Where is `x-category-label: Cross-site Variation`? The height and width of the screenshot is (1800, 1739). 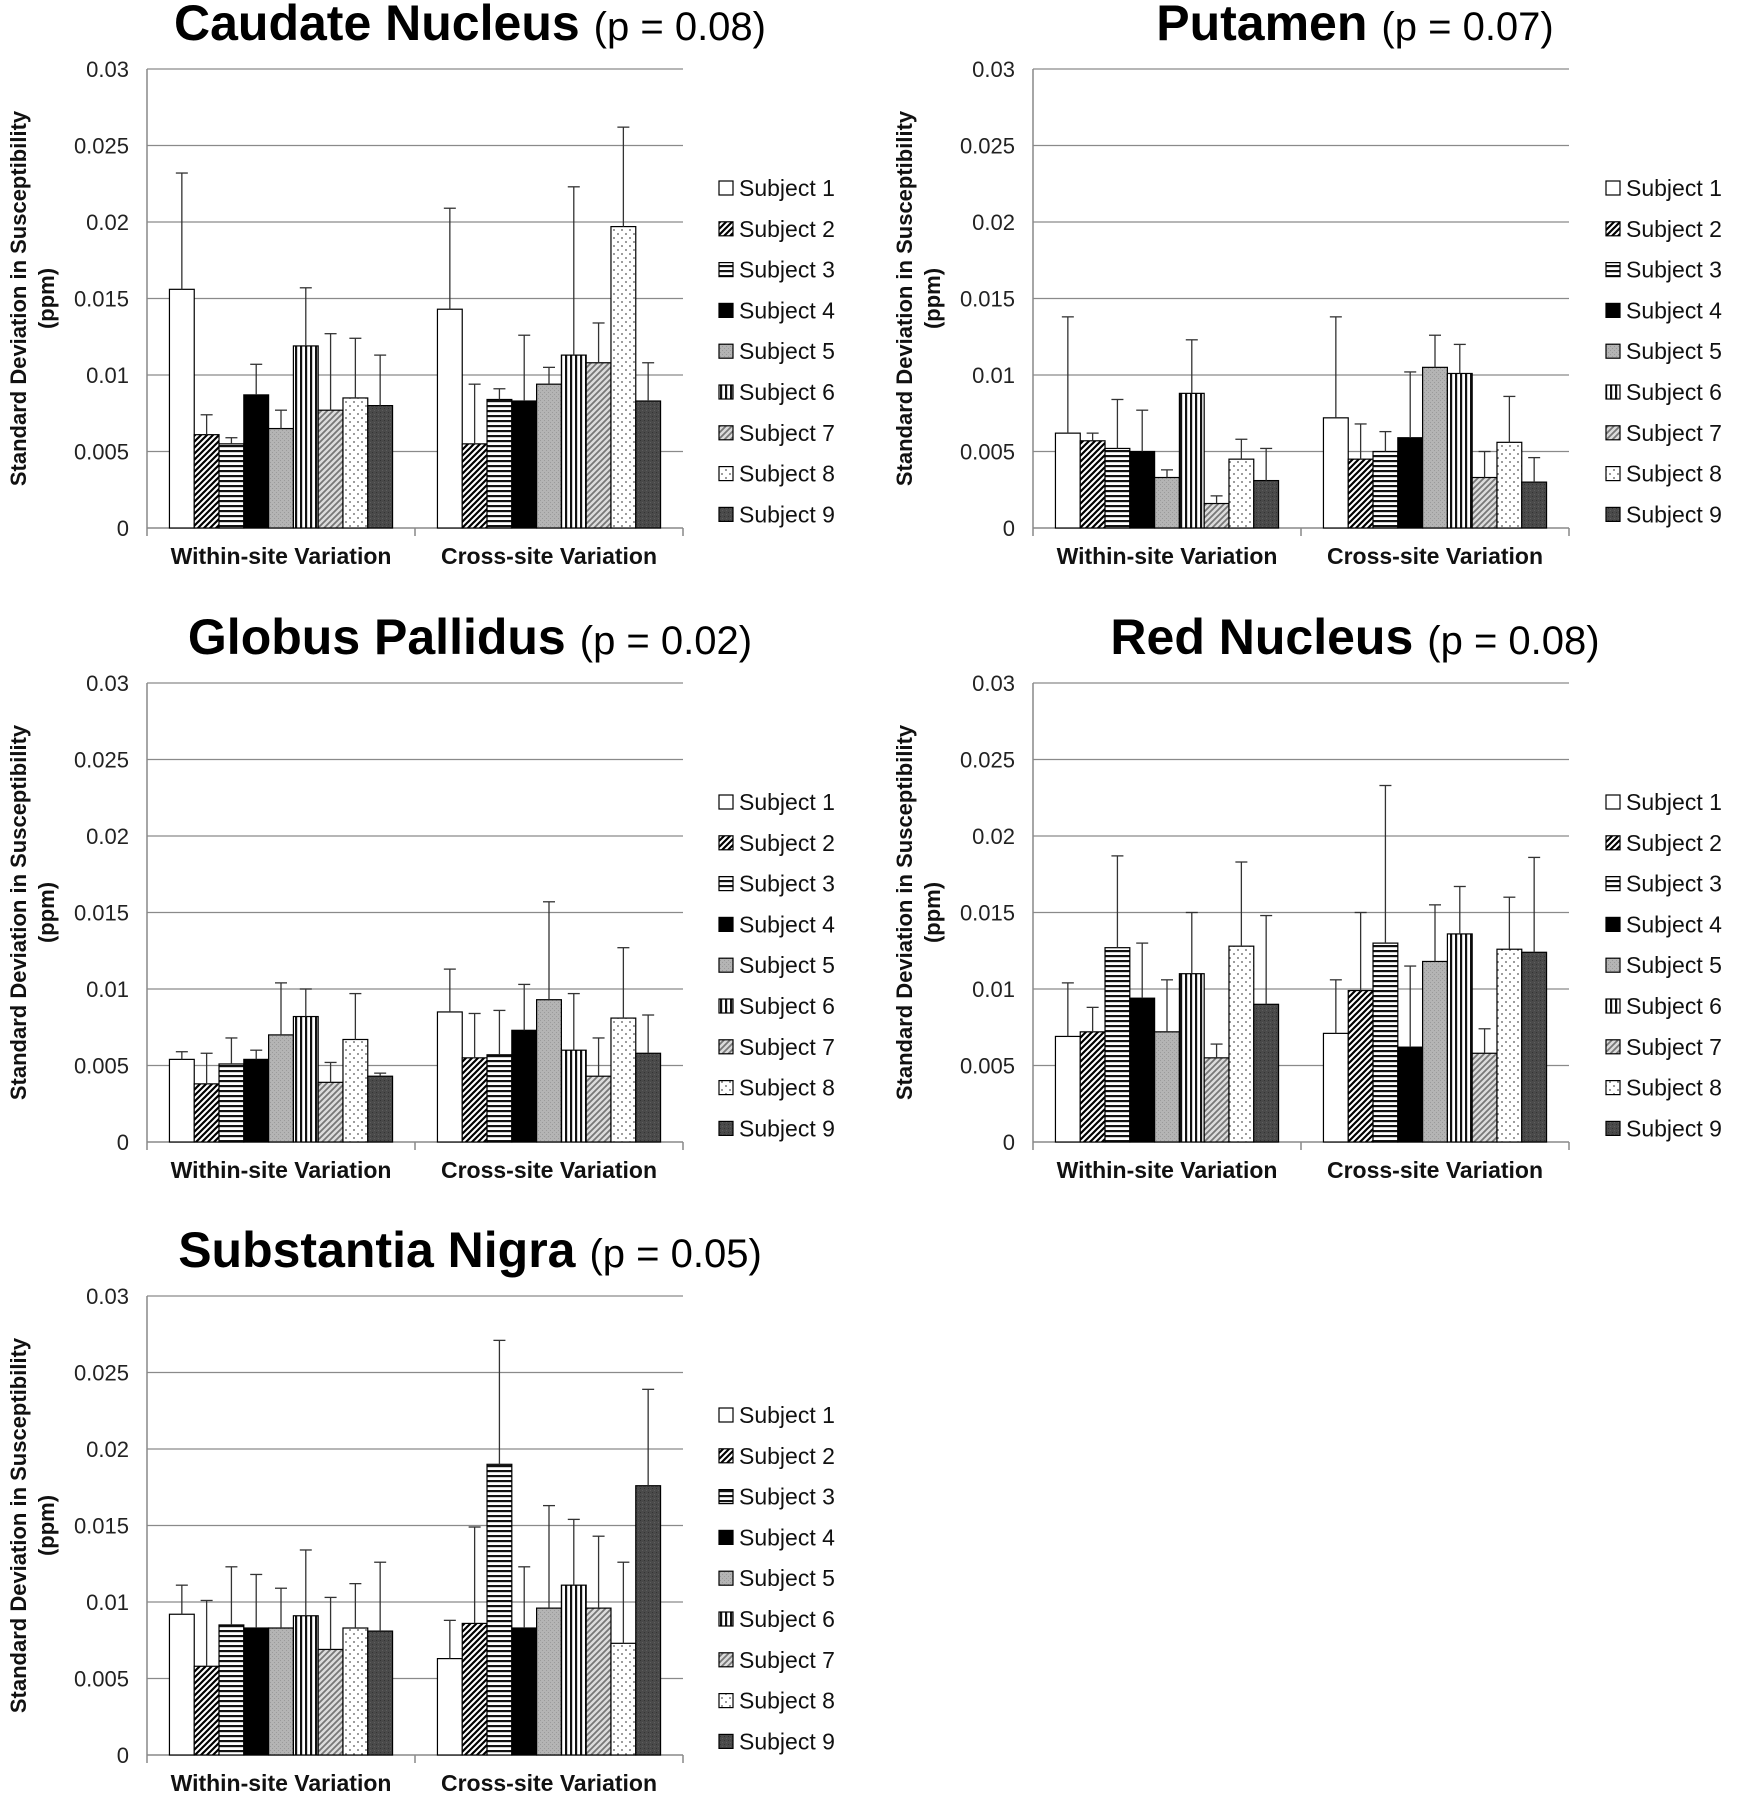
x-category-label: Cross-site Variation is located at coordinates (1435, 556).